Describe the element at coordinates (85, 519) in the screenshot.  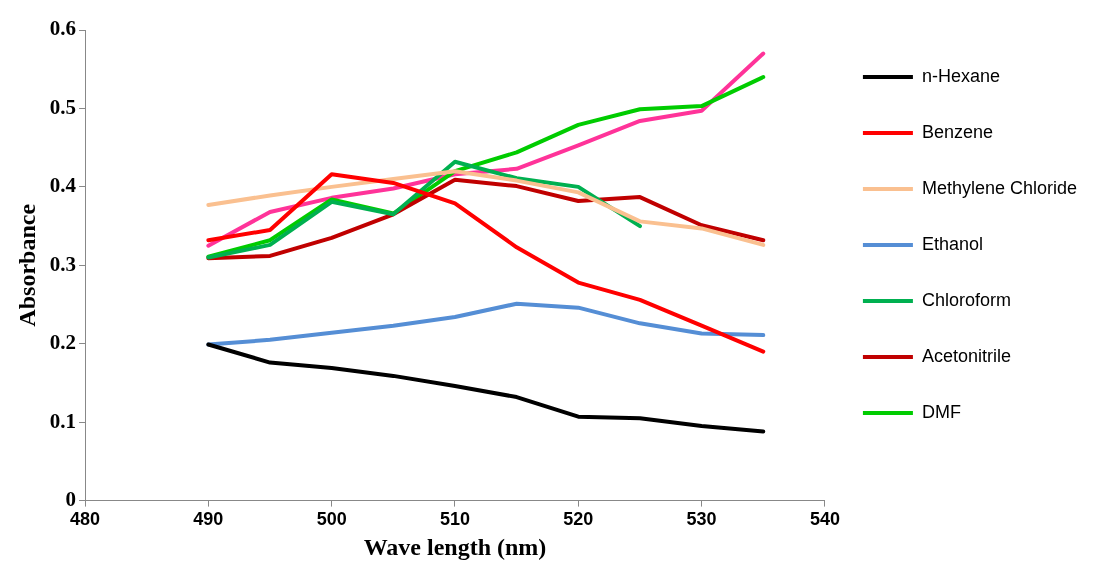
I see `x-tick-label: 480` at that location.